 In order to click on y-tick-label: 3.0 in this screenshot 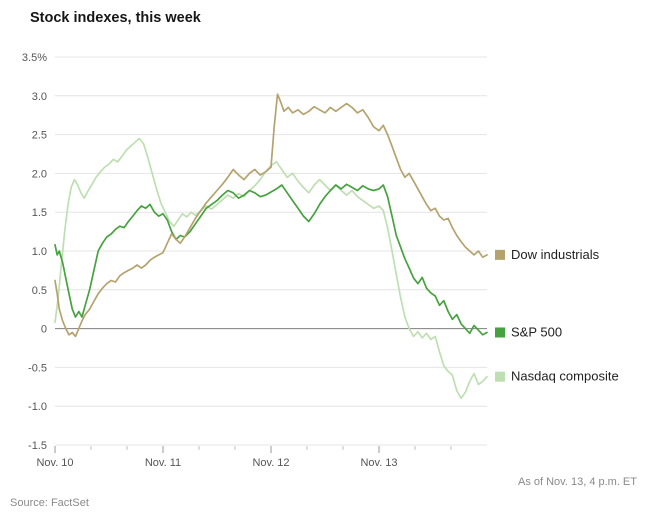, I will do `click(39, 97)`.